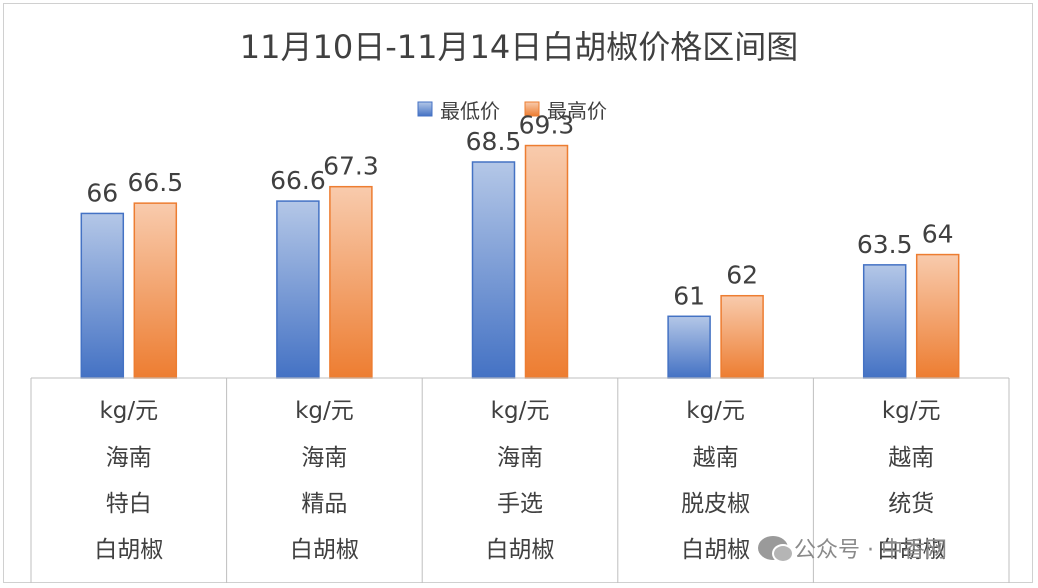  Describe the element at coordinates (324, 458) in the screenshot. I see `category-label-1-1: 海南` at that location.